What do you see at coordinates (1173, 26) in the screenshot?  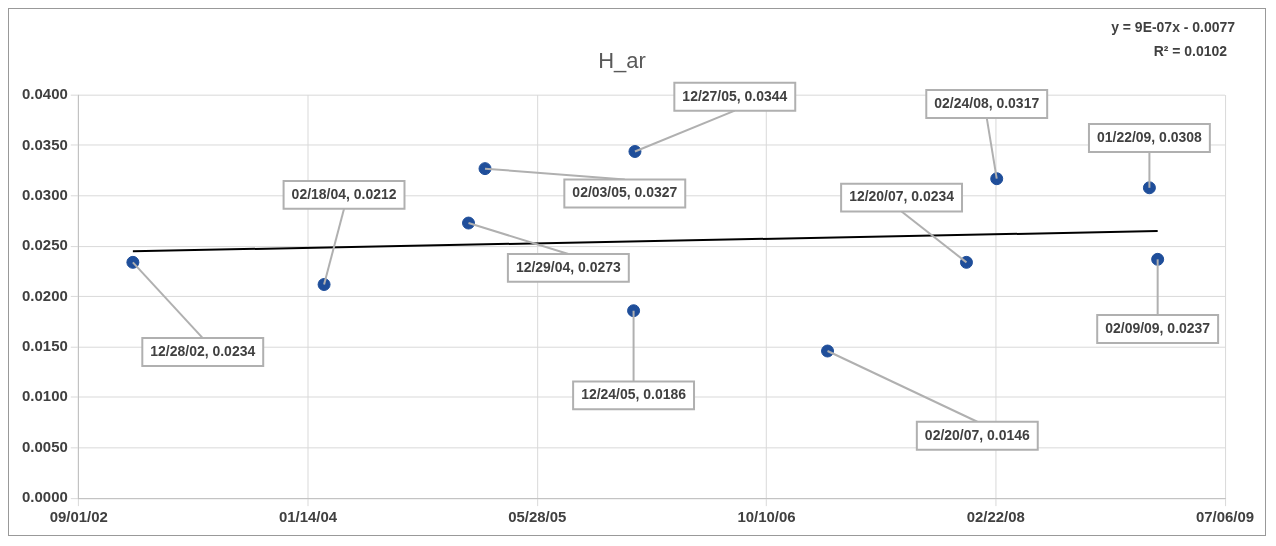 I see `text: y = 9E-07x - 0.0077` at bounding box center [1173, 26].